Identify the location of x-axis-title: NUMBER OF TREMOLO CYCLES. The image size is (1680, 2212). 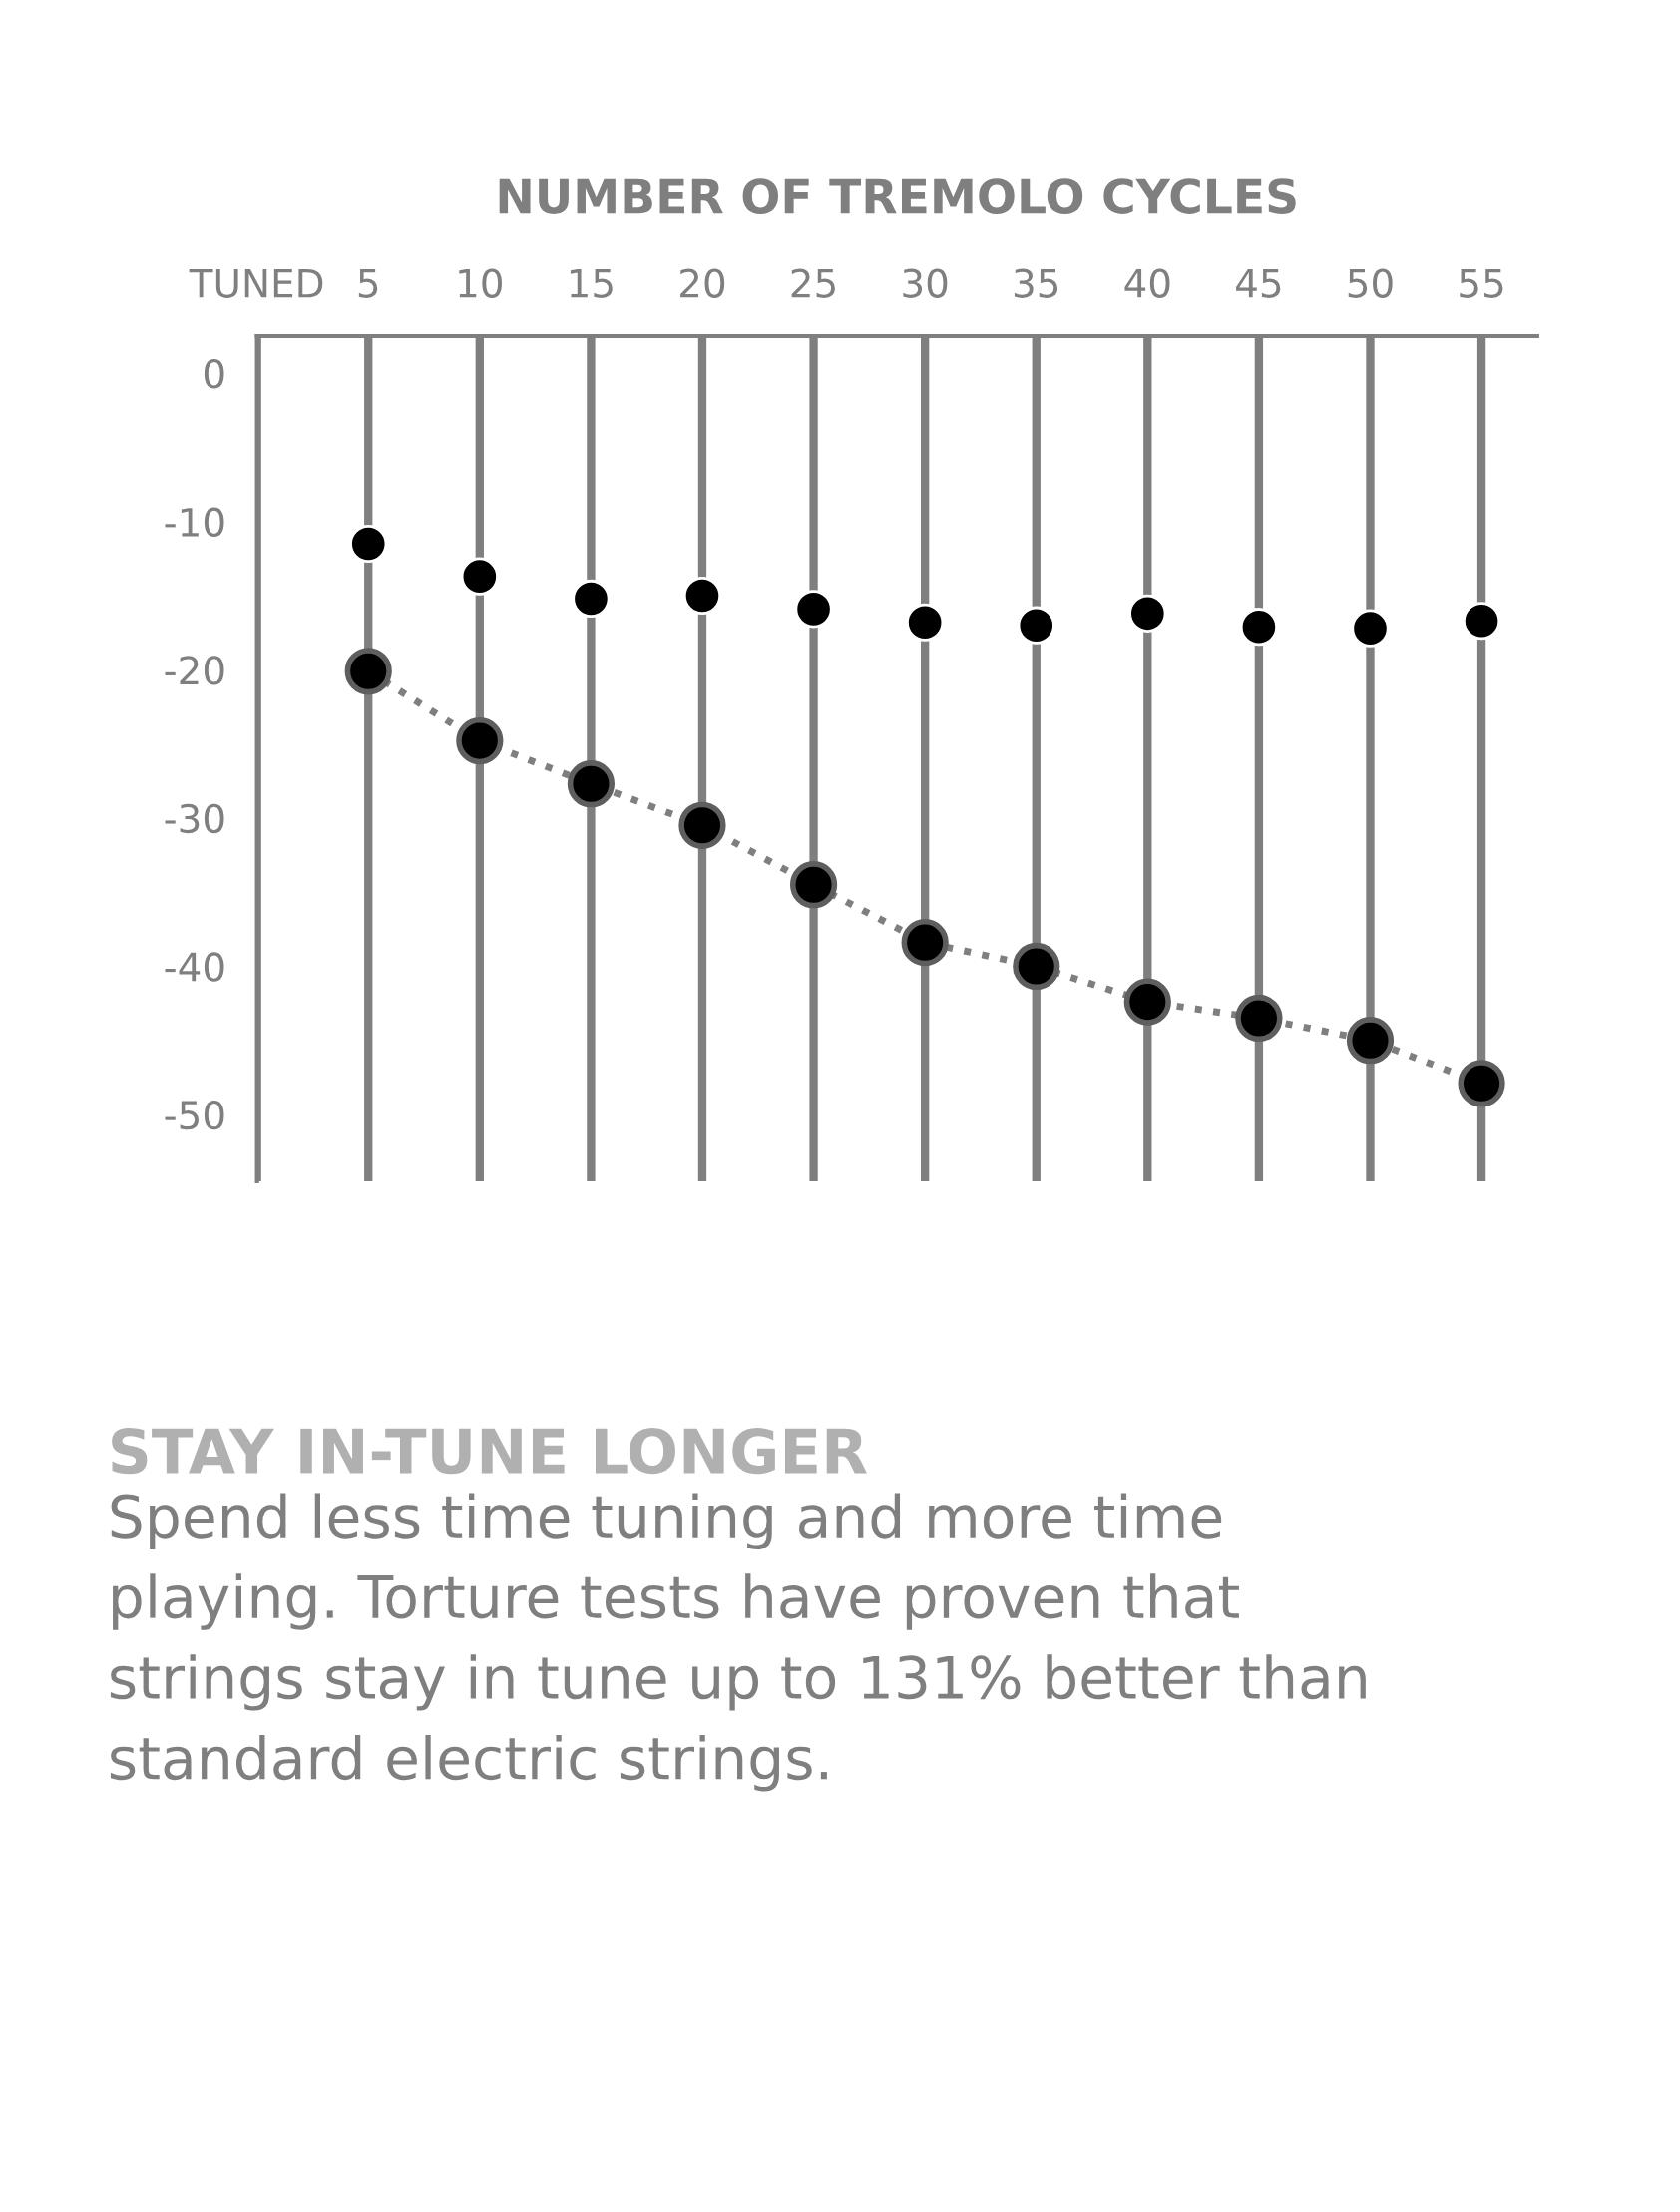
(897, 196).